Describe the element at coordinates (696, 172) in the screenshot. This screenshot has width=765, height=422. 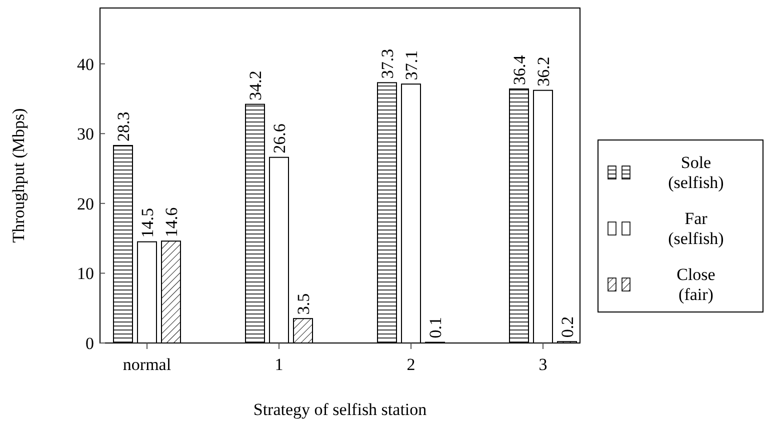
I see `text: Sole (selfish)` at that location.